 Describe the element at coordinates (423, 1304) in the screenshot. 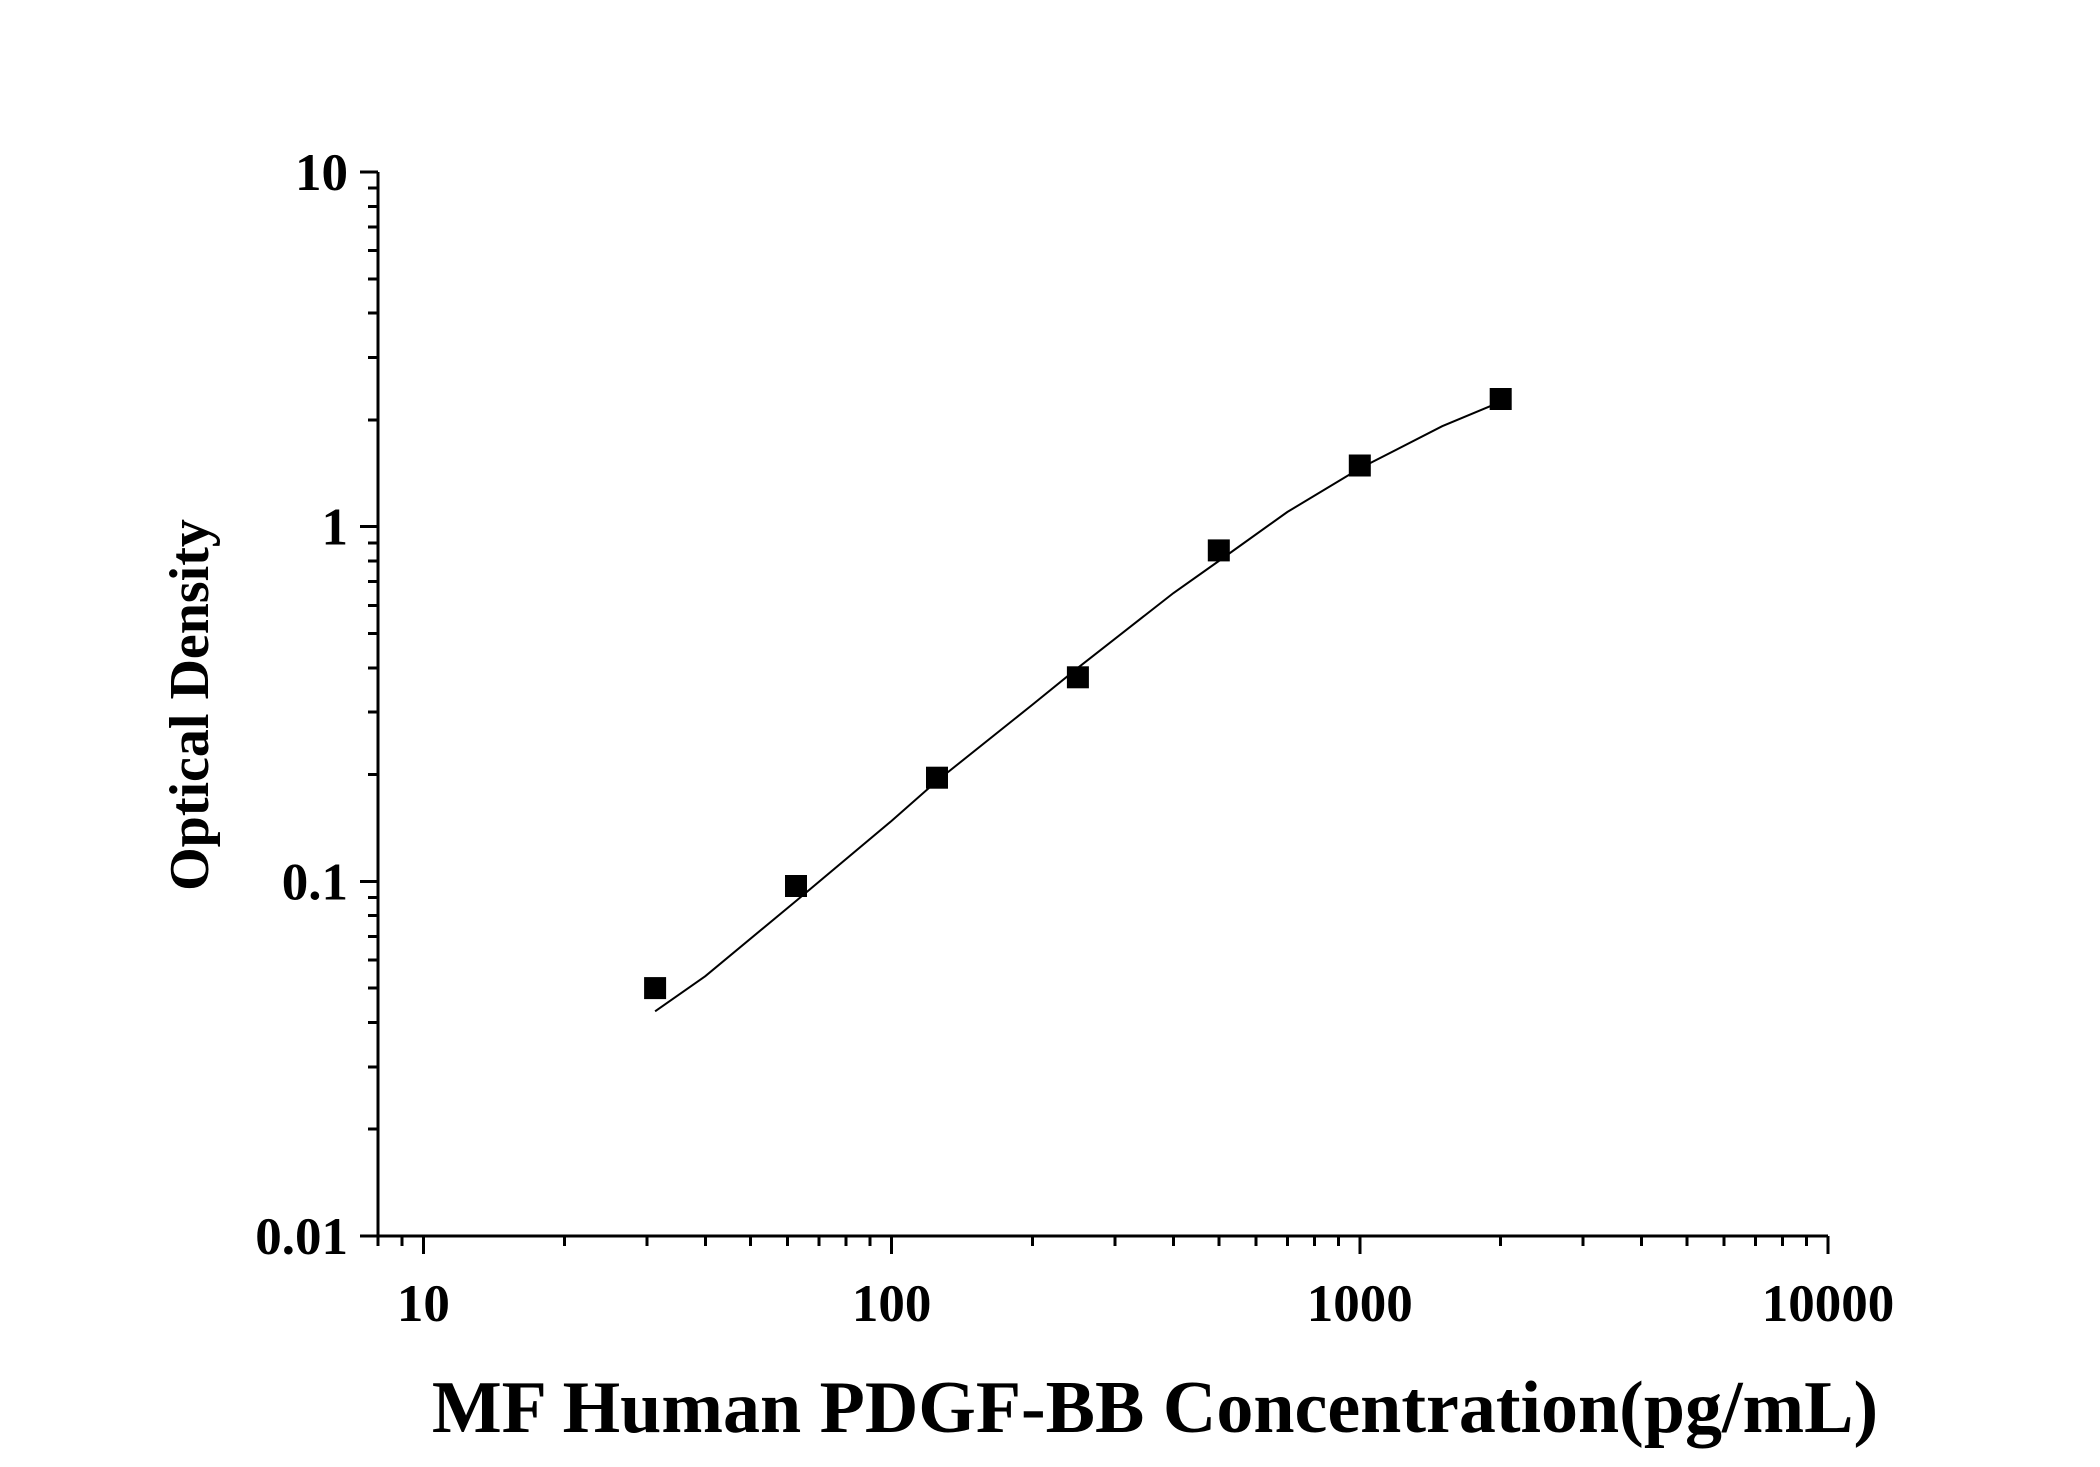

I see `x-tick-label: 10` at that location.